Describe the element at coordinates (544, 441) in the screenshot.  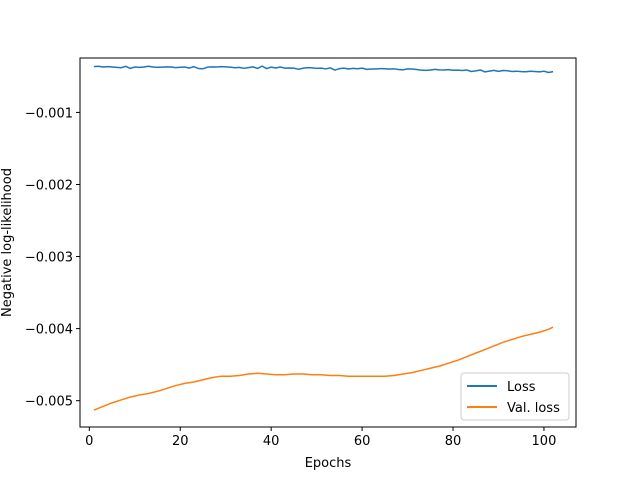
I see `x-tick-label: 100` at that location.